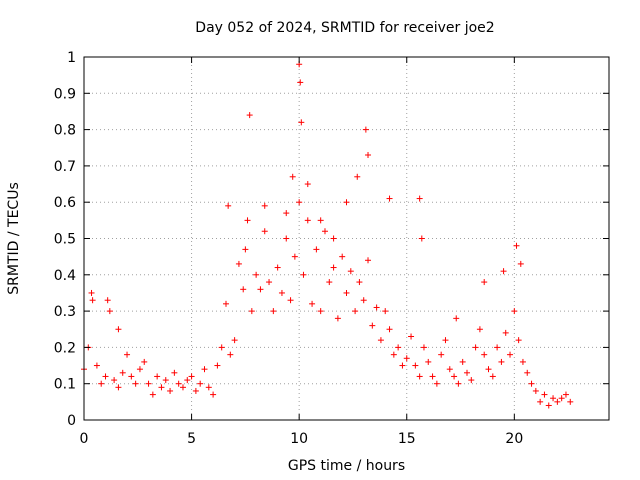  I want to click on y-tick-label: 0.2, so click(65, 348).